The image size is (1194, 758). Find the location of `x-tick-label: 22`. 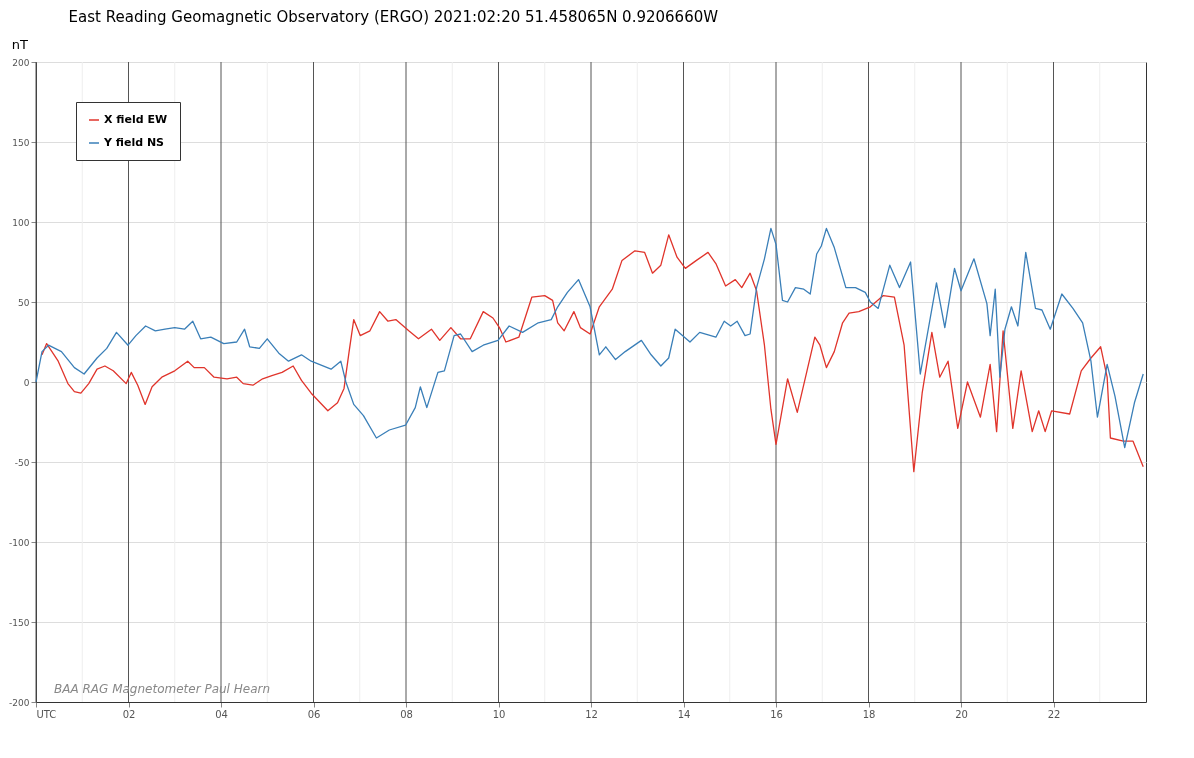

x-tick-label: 22 is located at coordinates (1054, 714).